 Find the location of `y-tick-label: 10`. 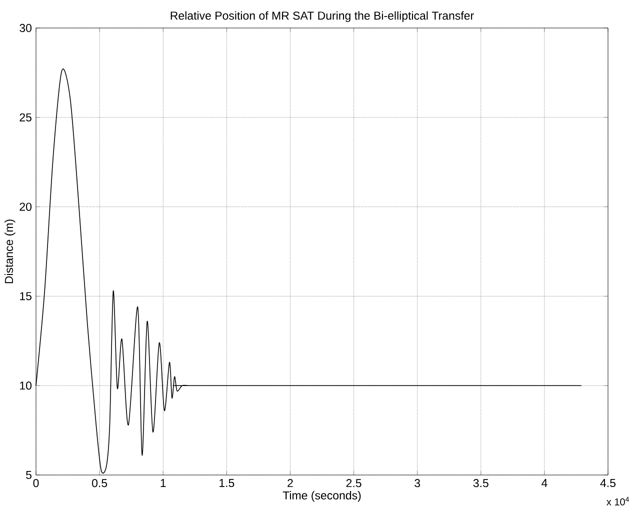

y-tick-label: 10 is located at coordinates (26, 386).